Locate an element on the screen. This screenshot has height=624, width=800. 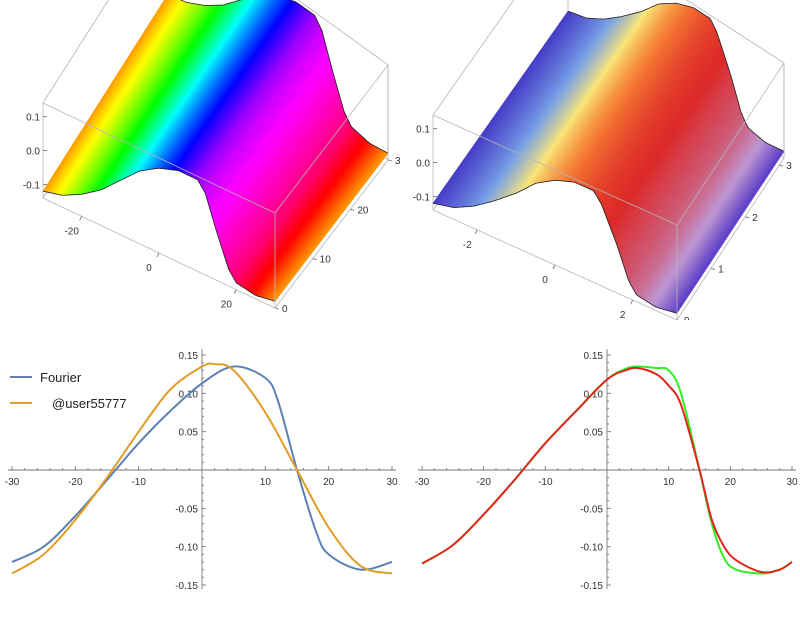
y-tick-label: 3 is located at coordinates (789, 166).